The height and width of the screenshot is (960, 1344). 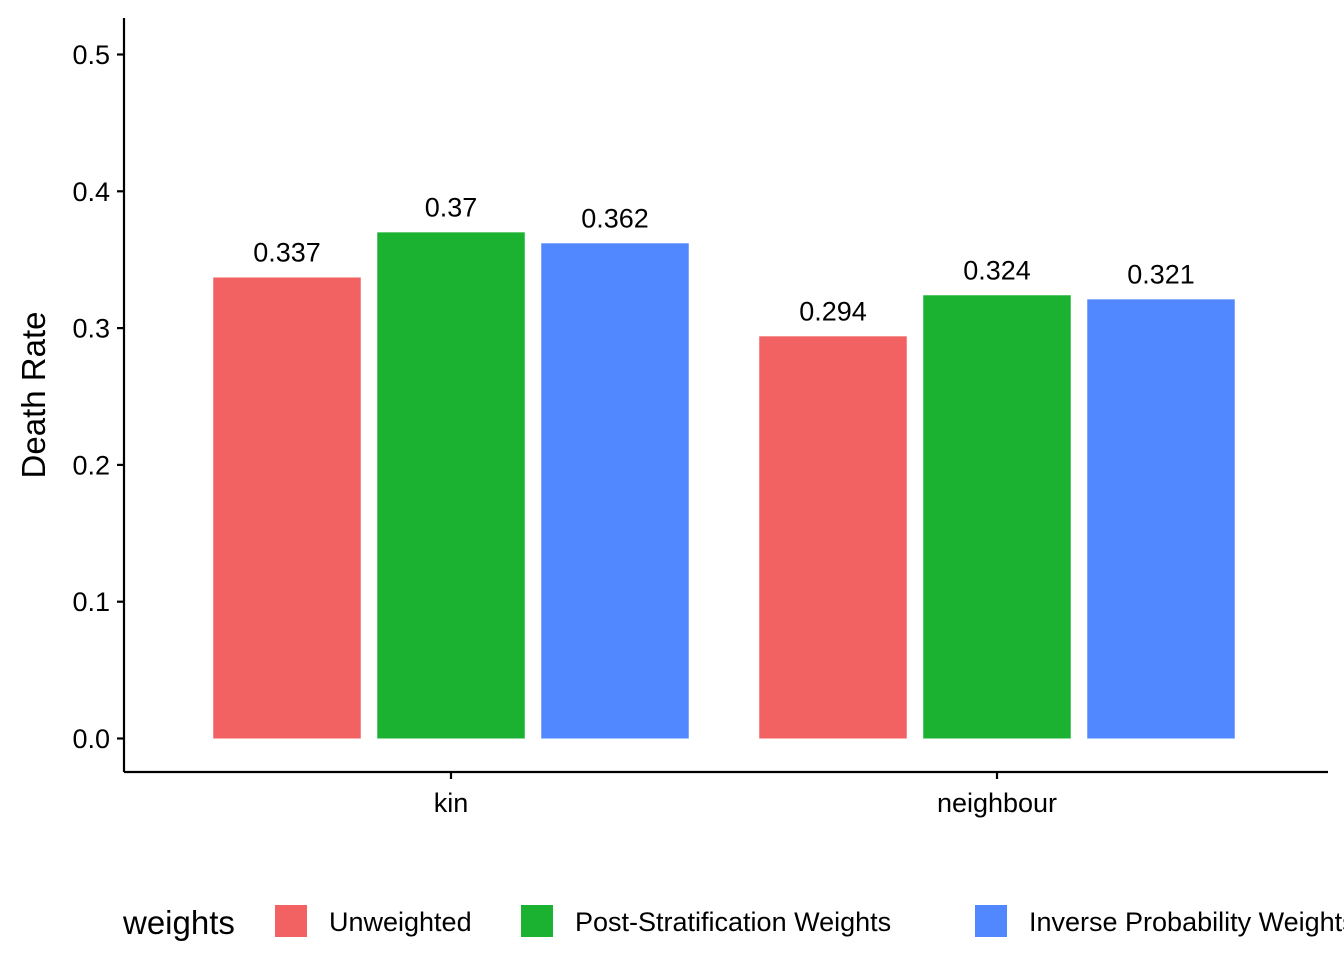 I want to click on data-label: 0.37, so click(x=451, y=207).